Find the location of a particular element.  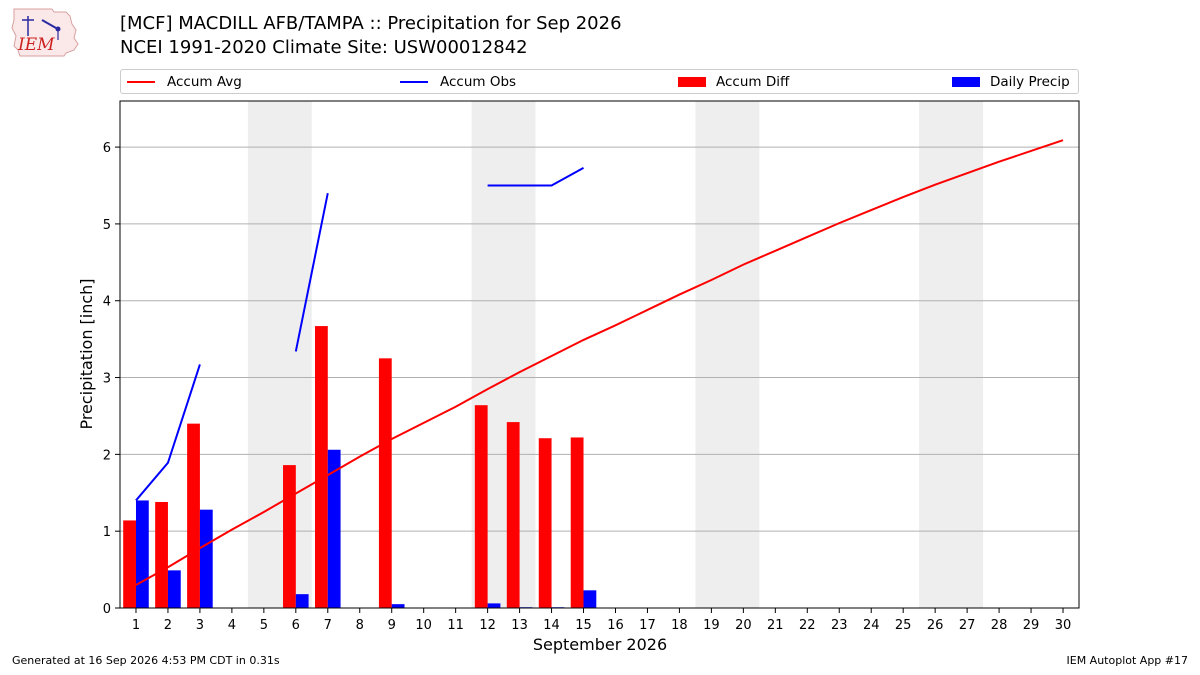

x-tick-label-12: 12 is located at coordinates (487, 625).